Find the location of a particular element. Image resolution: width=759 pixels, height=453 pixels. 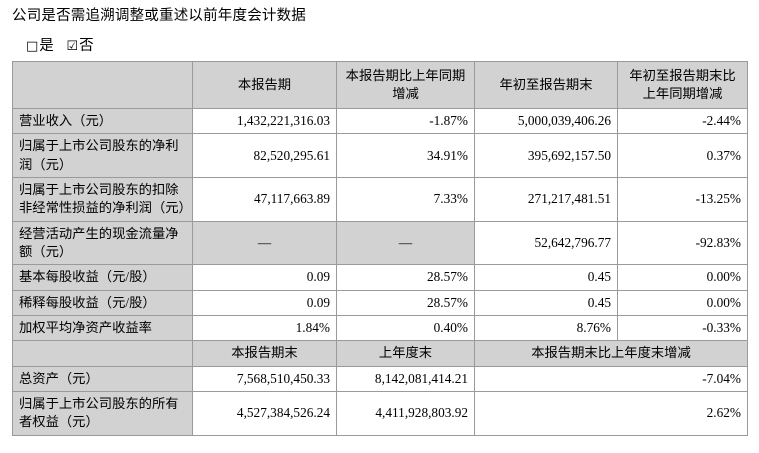

cell-diluted-eps-current: 0.09 is located at coordinates (264, 303).